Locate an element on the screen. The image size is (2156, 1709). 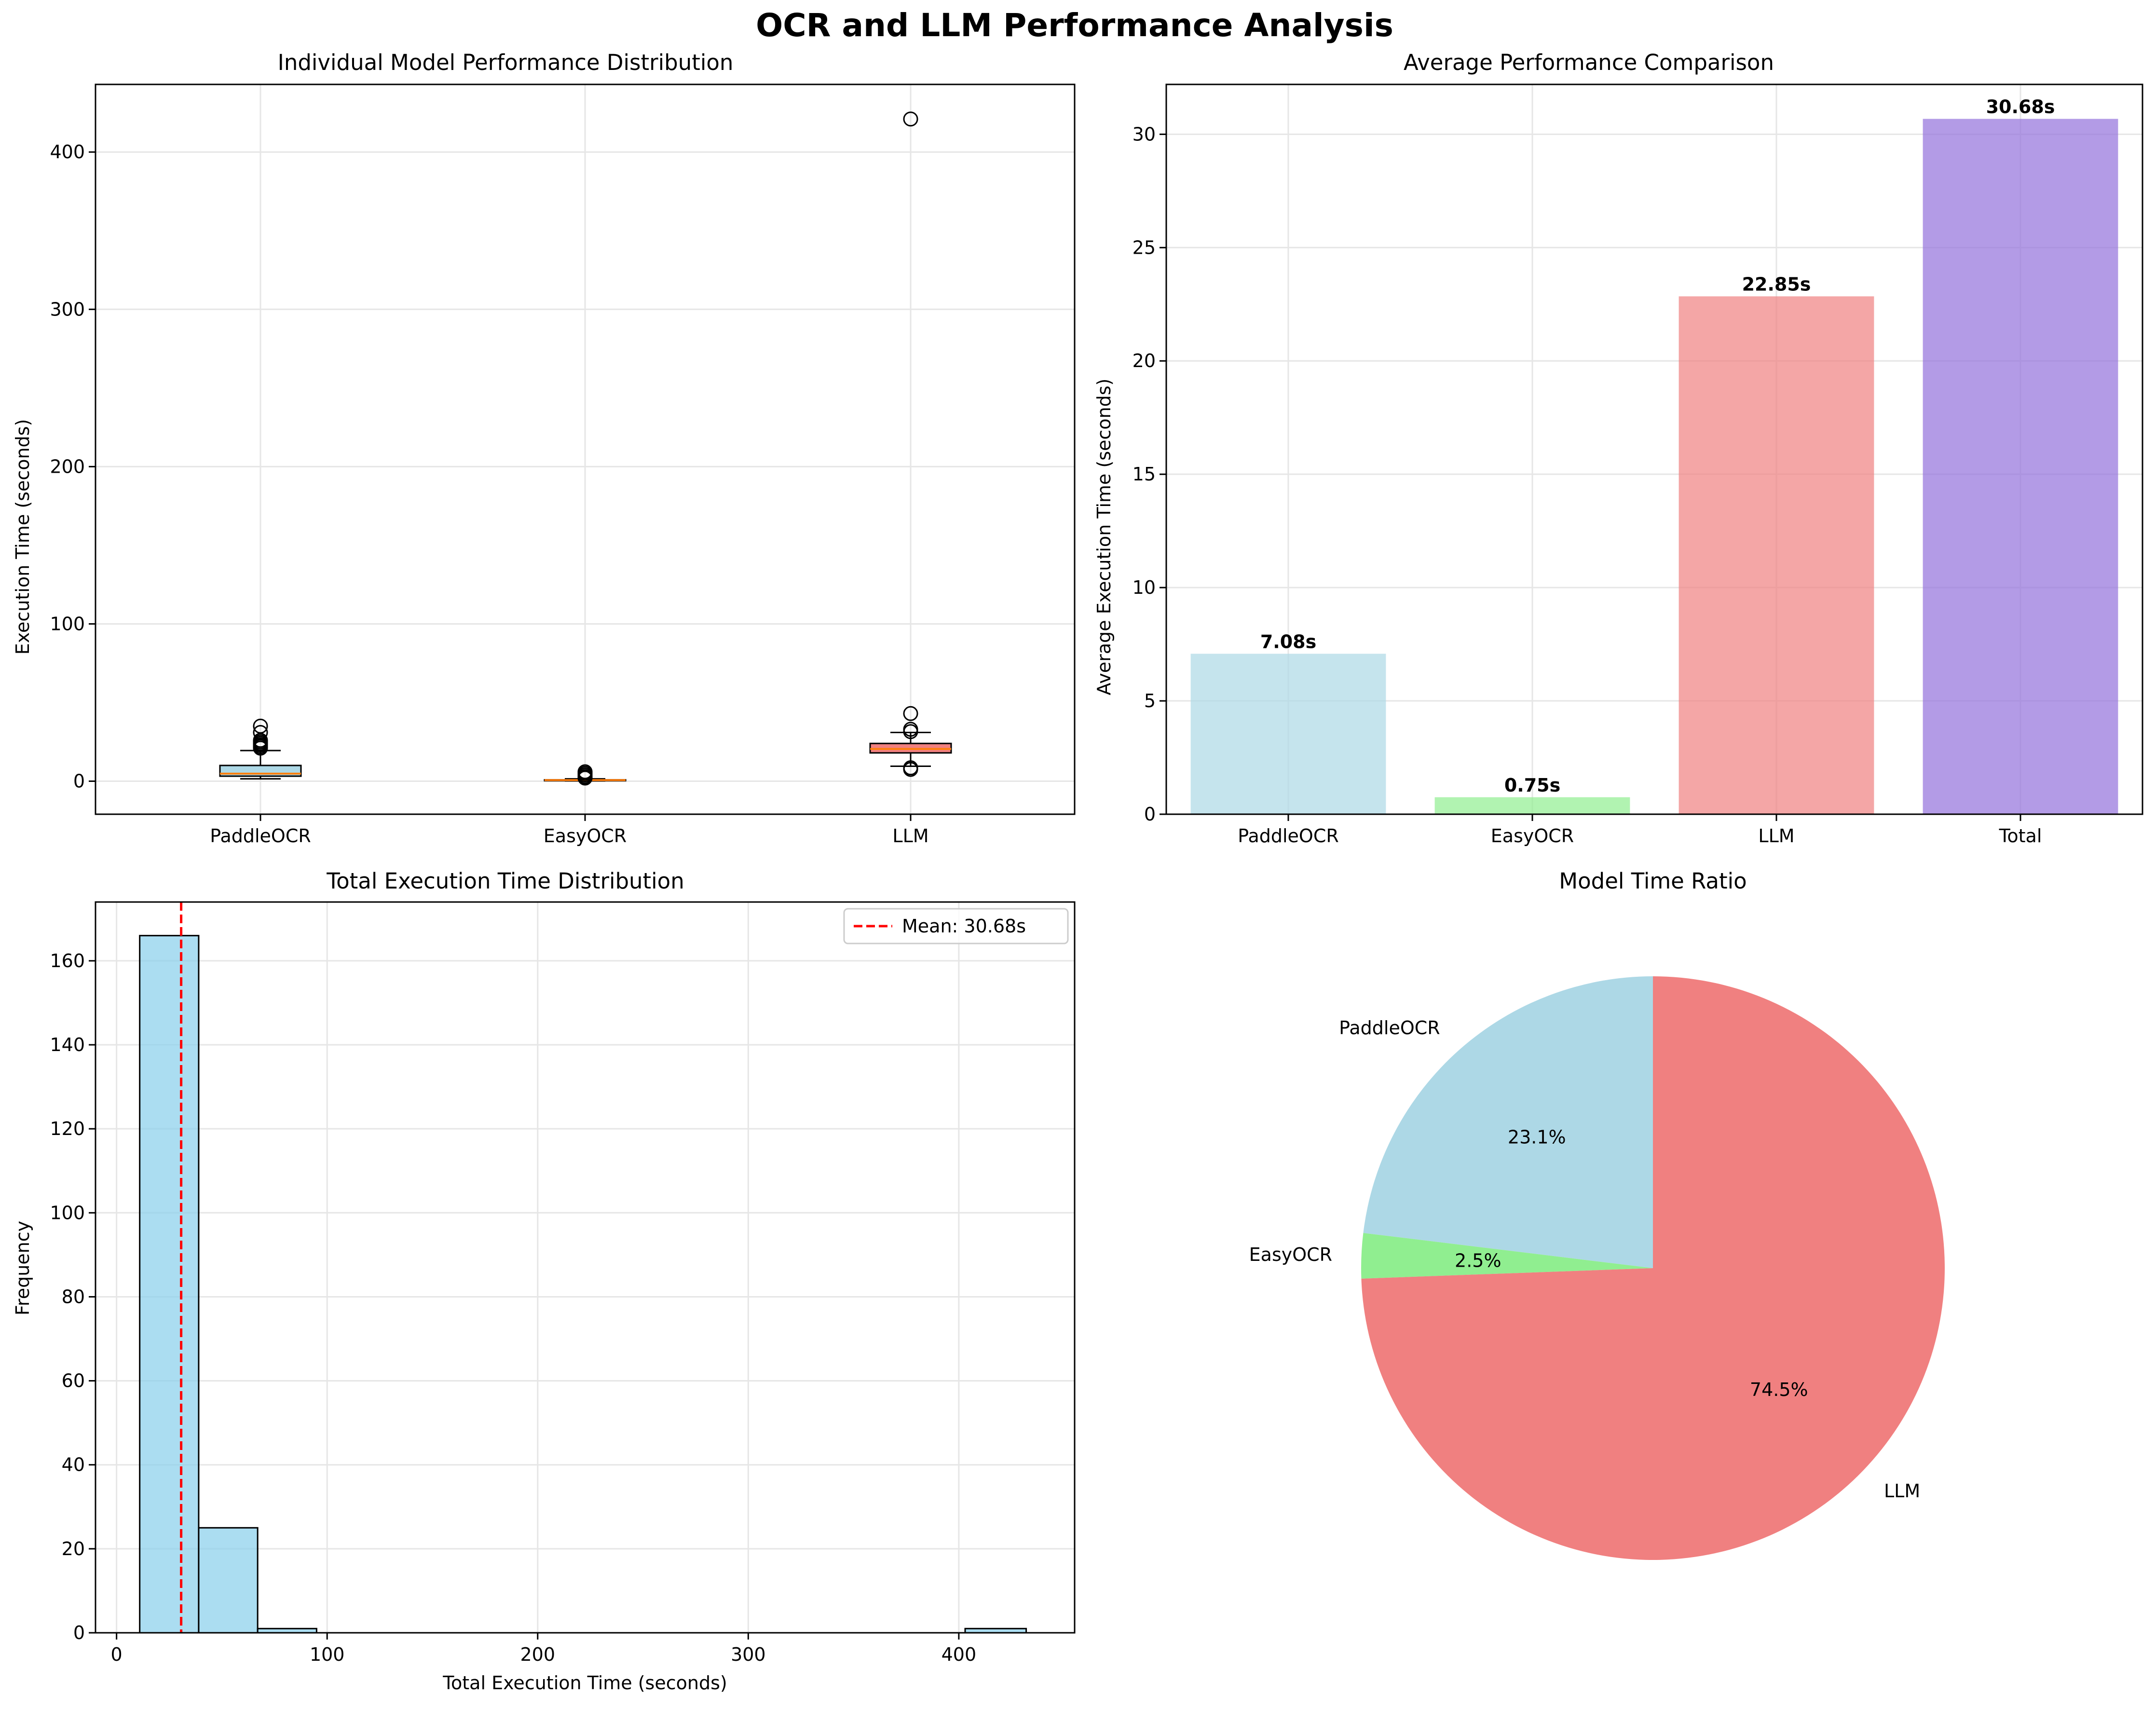
x-tick-label: 200 is located at coordinates (538, 1654).